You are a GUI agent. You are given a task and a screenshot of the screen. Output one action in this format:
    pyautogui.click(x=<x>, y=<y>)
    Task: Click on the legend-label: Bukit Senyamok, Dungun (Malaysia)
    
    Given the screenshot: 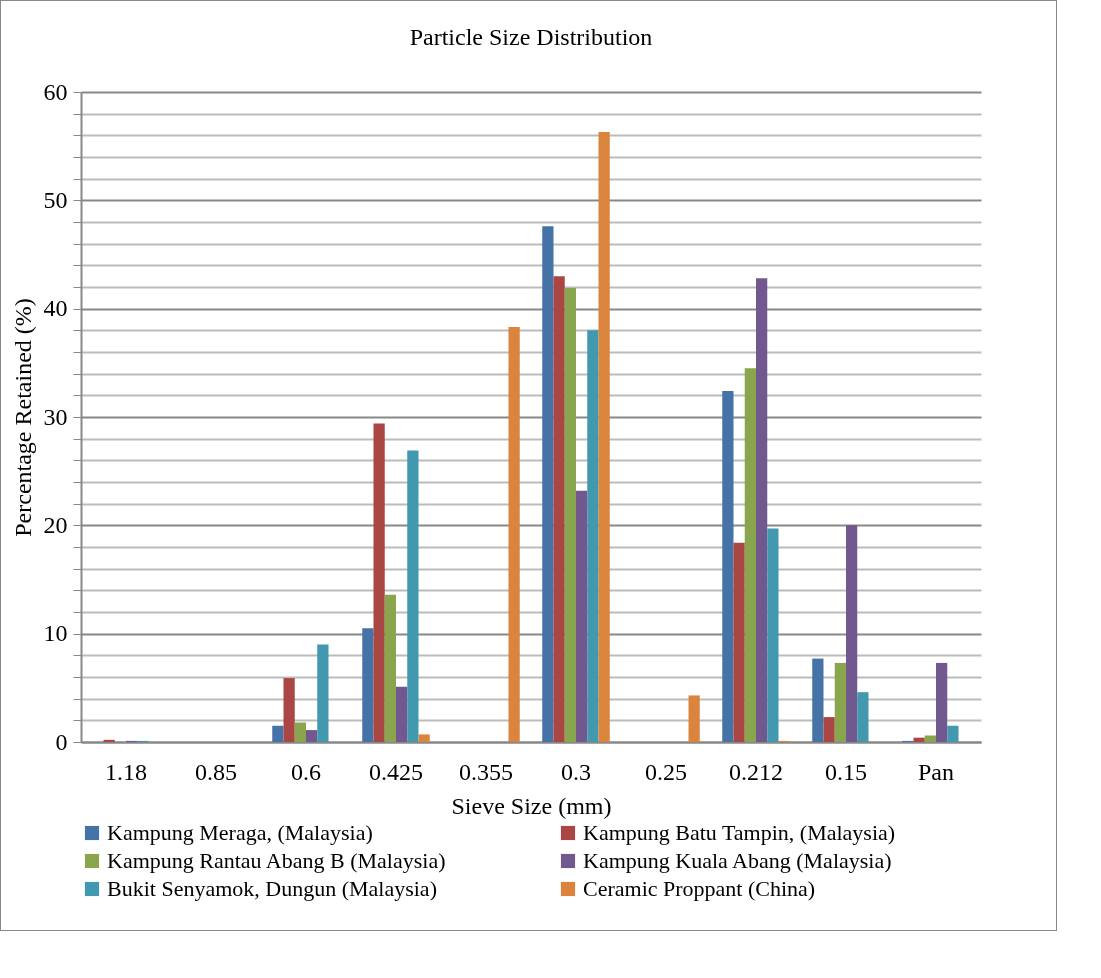 What is the action you would take?
    pyautogui.click(x=272, y=888)
    